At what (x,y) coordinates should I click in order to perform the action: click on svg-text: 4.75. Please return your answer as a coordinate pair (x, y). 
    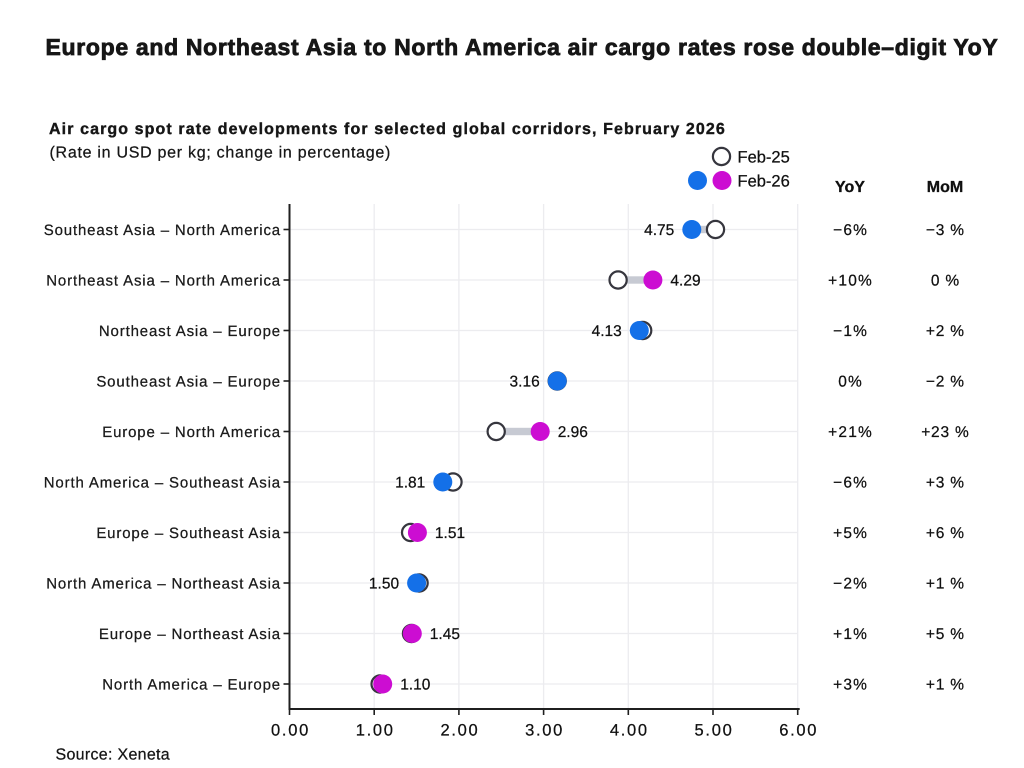
    Looking at the image, I should click on (659, 230).